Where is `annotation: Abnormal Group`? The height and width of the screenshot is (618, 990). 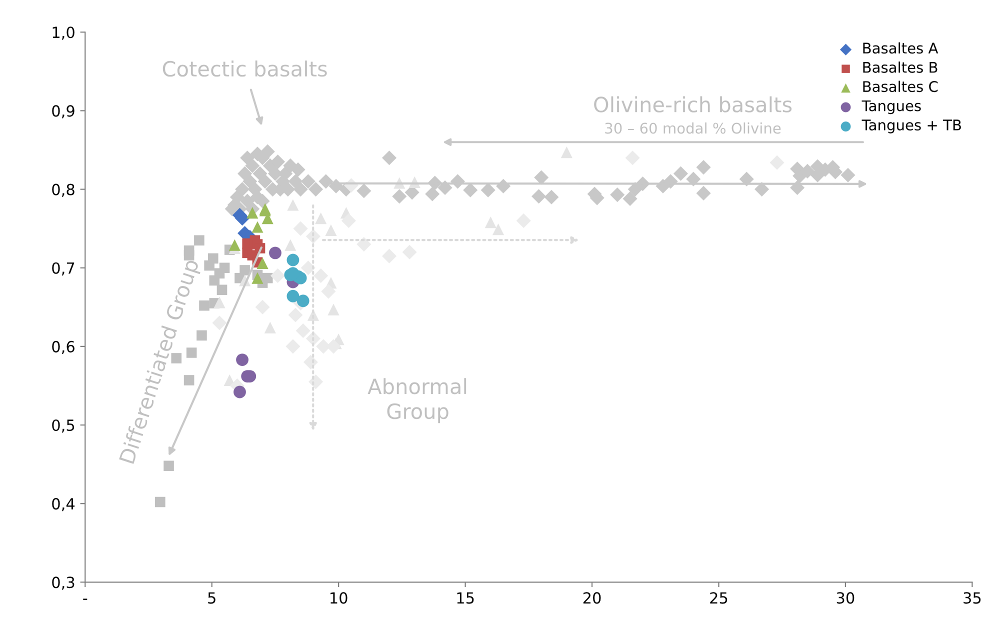
annotation: Abnormal Group is located at coordinates (417, 401).